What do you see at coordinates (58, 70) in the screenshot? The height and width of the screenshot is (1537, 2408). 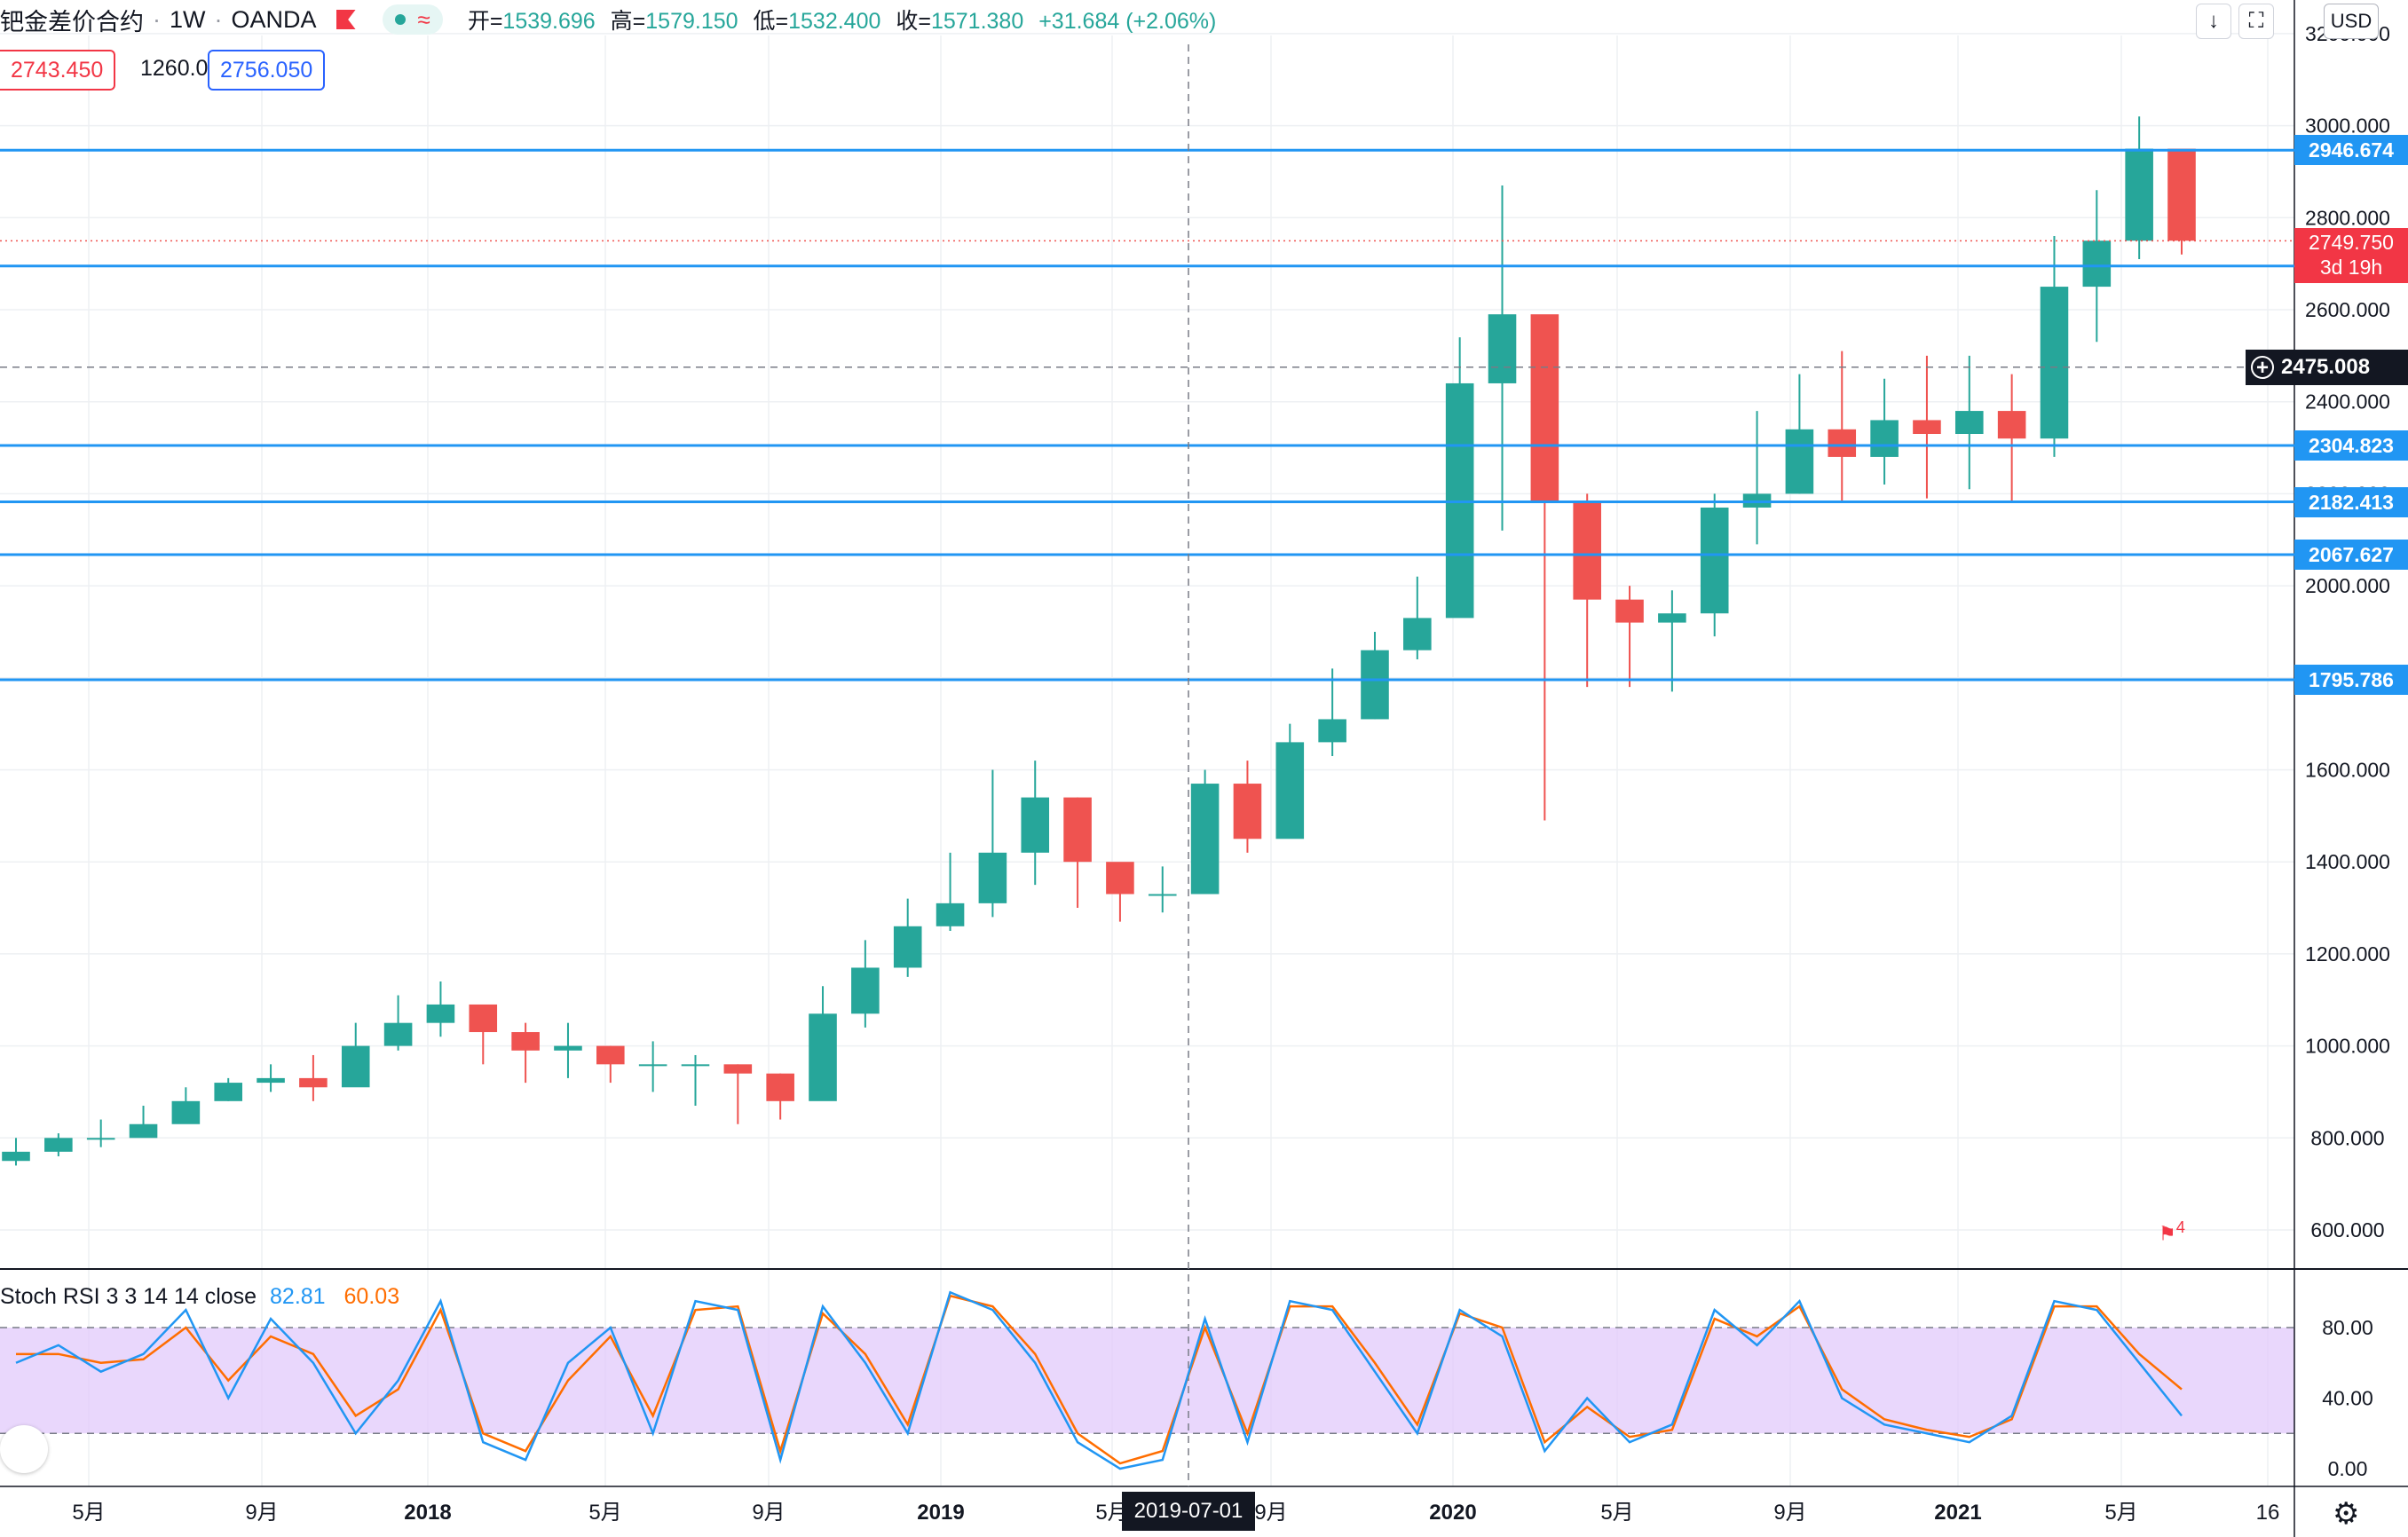 I see `sell-price-button: 2743.450` at bounding box center [58, 70].